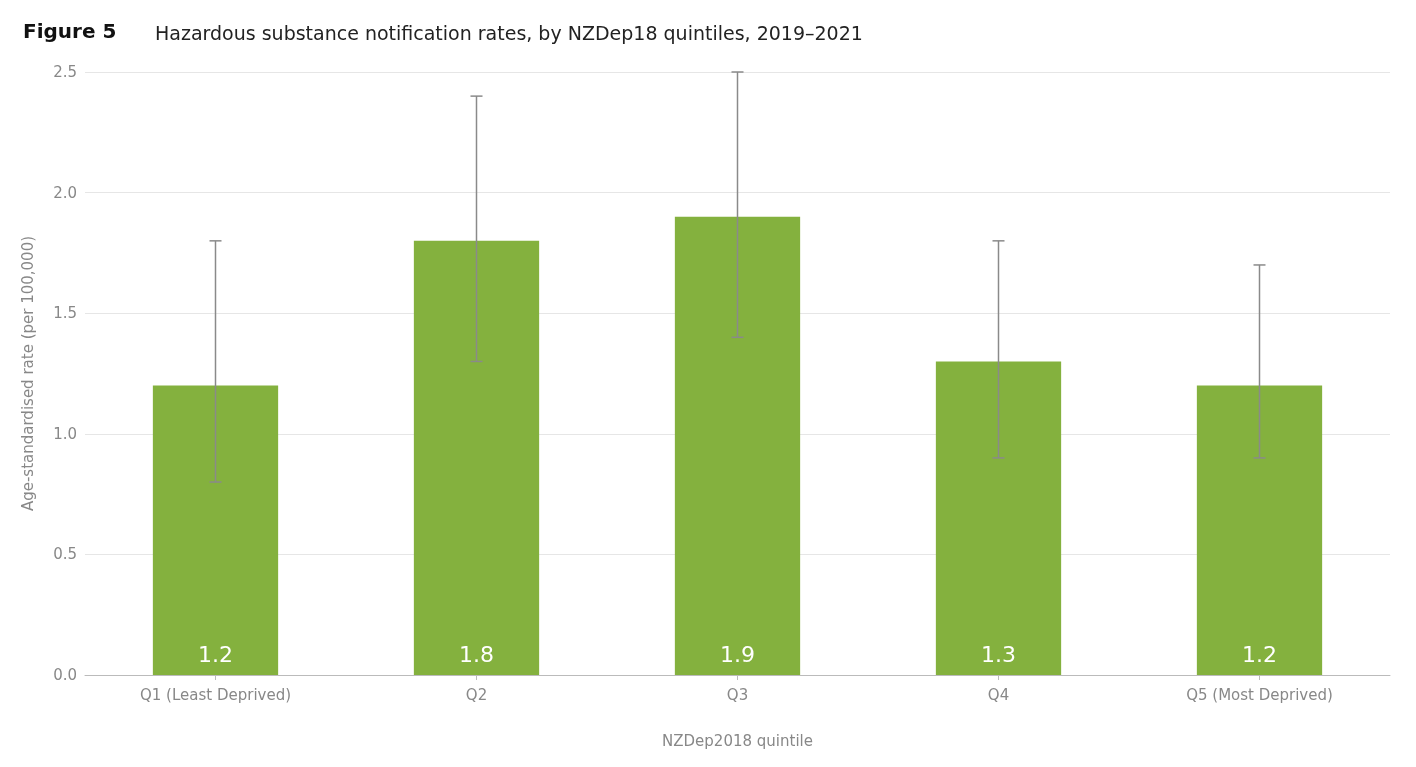 Image resolution: width=1416 pixels, height=767 pixels. Describe the element at coordinates (27, 373) in the screenshot. I see `y-axis-title: Age-standardised rate (per 100,000)` at that location.